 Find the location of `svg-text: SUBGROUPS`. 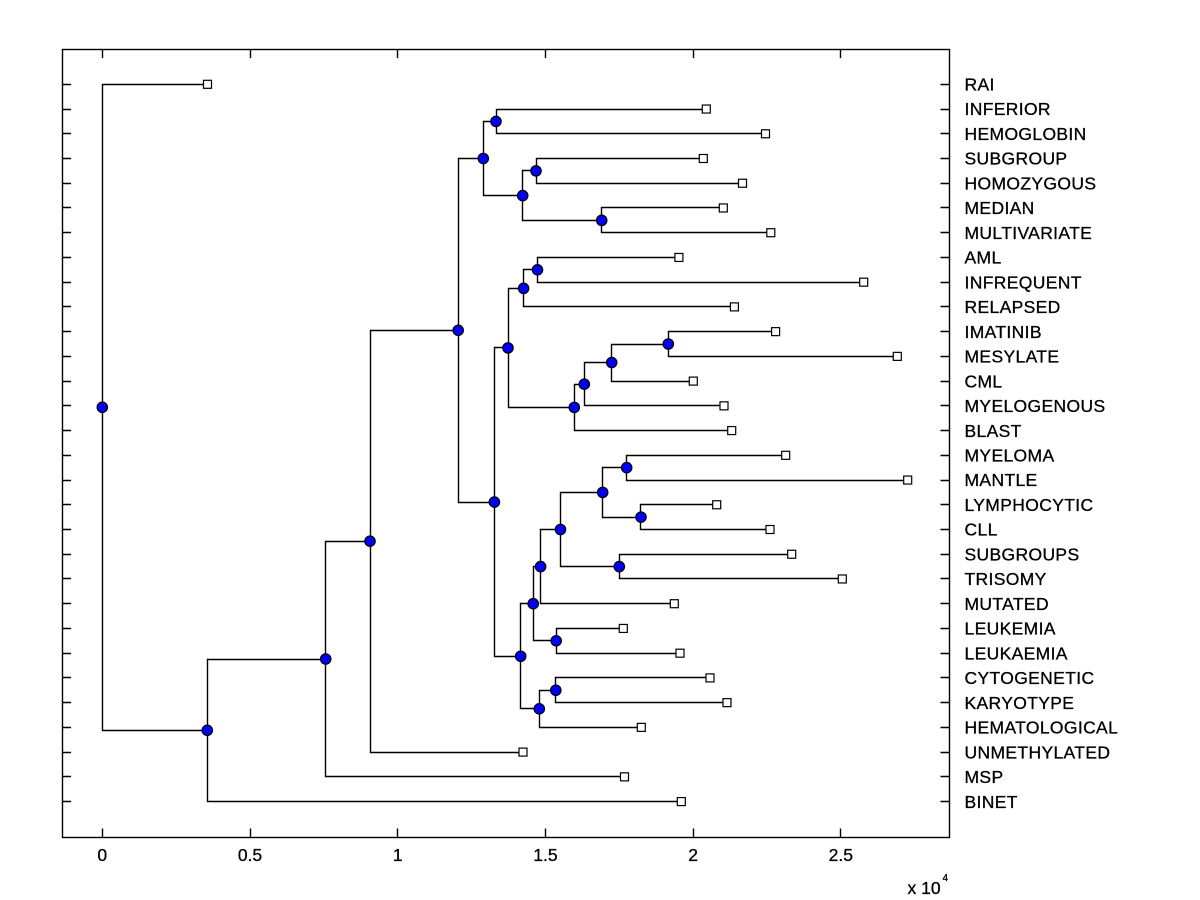

svg-text: SUBGROUPS is located at coordinates (1022, 554).